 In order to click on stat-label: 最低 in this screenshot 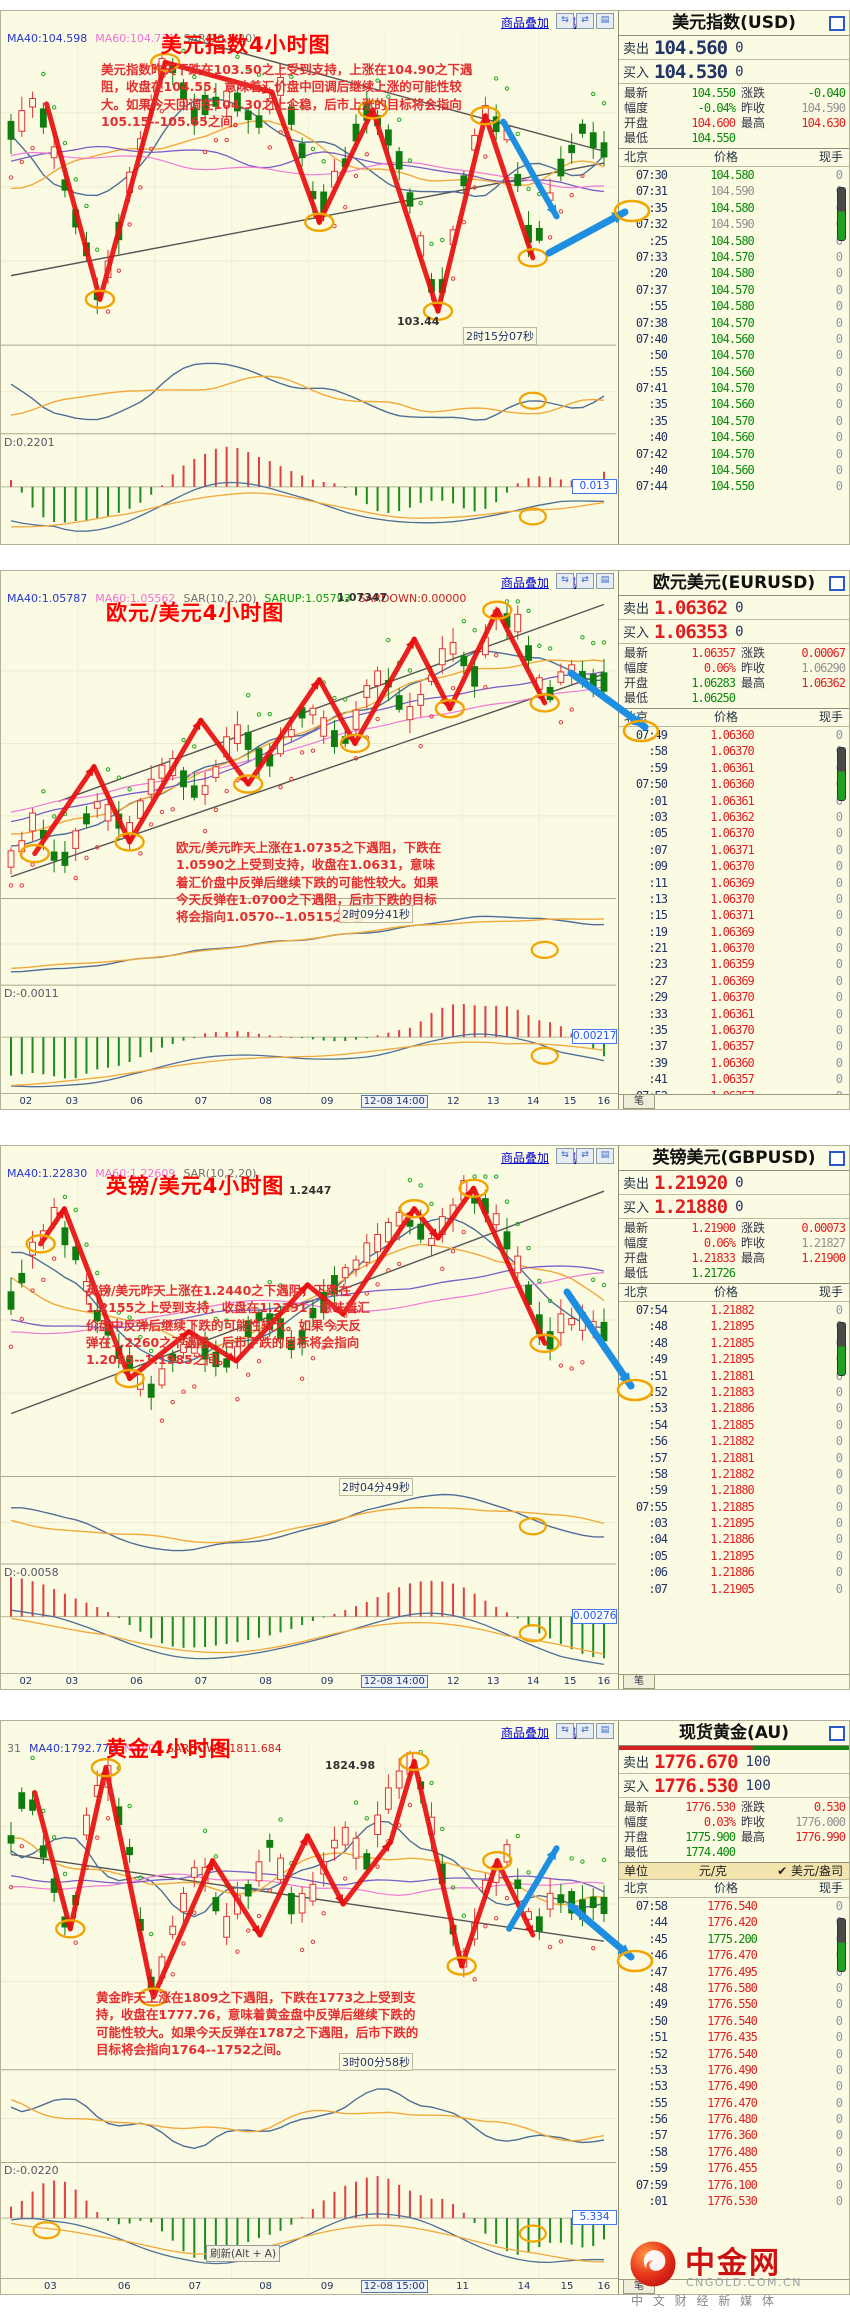, I will do `click(636, 1273)`.